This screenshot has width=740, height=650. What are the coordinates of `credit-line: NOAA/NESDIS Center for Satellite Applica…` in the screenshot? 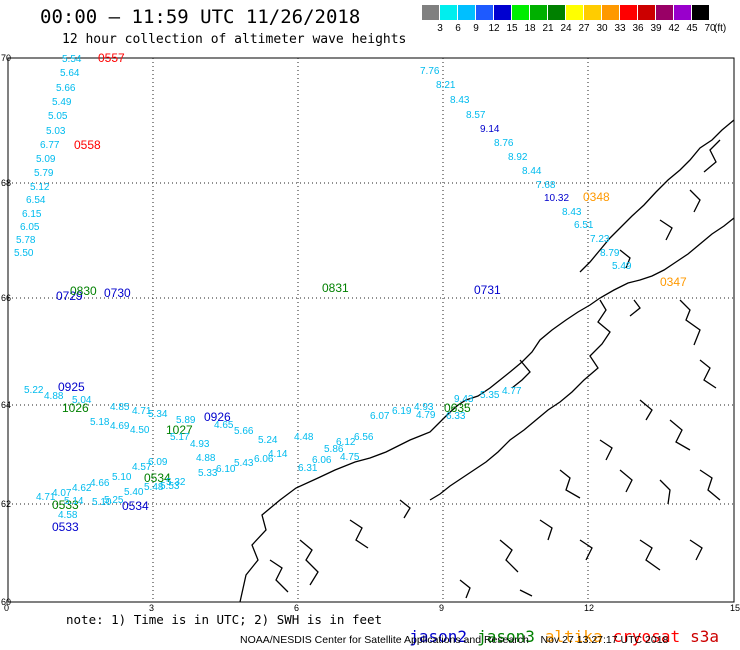 It's located at (454, 640).